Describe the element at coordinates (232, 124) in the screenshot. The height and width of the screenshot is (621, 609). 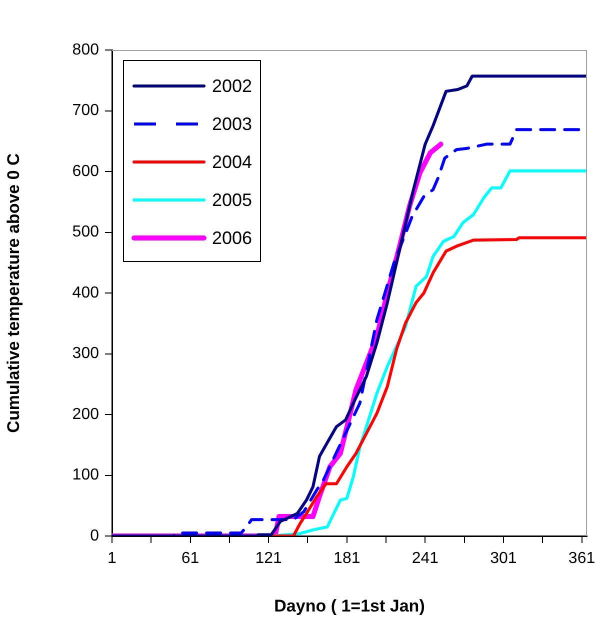
I see `legend-label: 2003` at that location.